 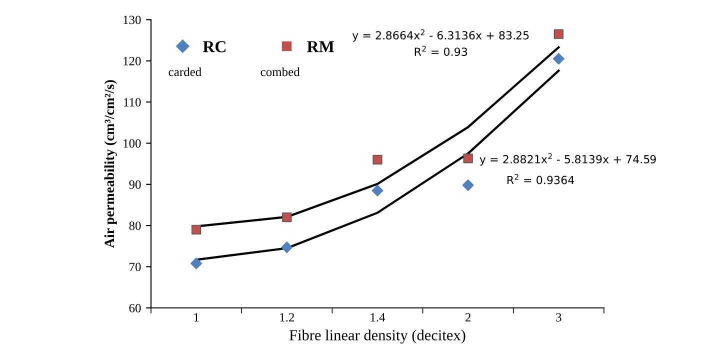 I want to click on legend-label: RC, so click(x=214, y=46).